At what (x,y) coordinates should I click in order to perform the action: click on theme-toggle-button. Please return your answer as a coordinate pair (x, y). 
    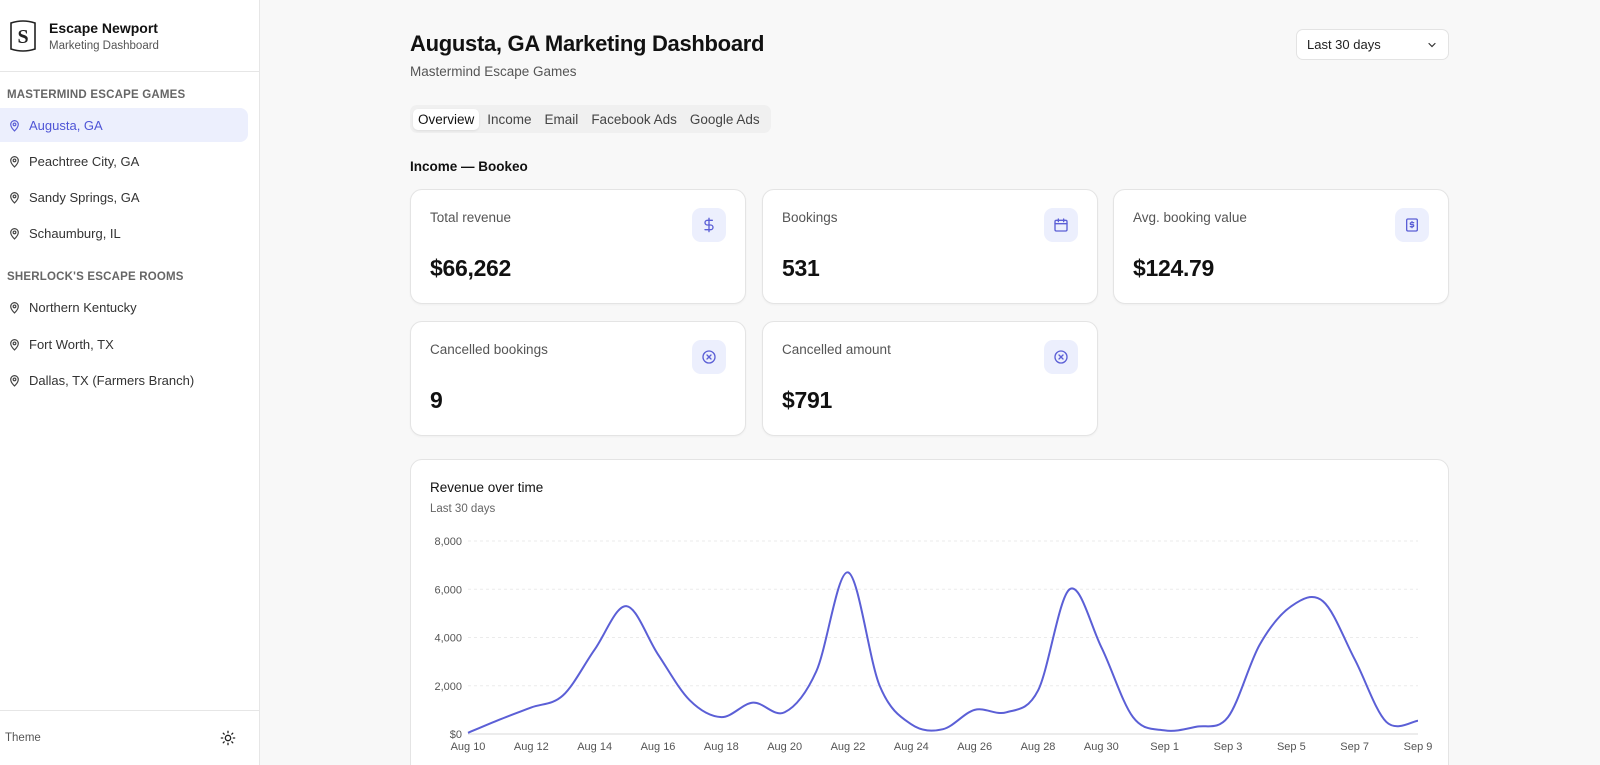
    Looking at the image, I should click on (228, 738).